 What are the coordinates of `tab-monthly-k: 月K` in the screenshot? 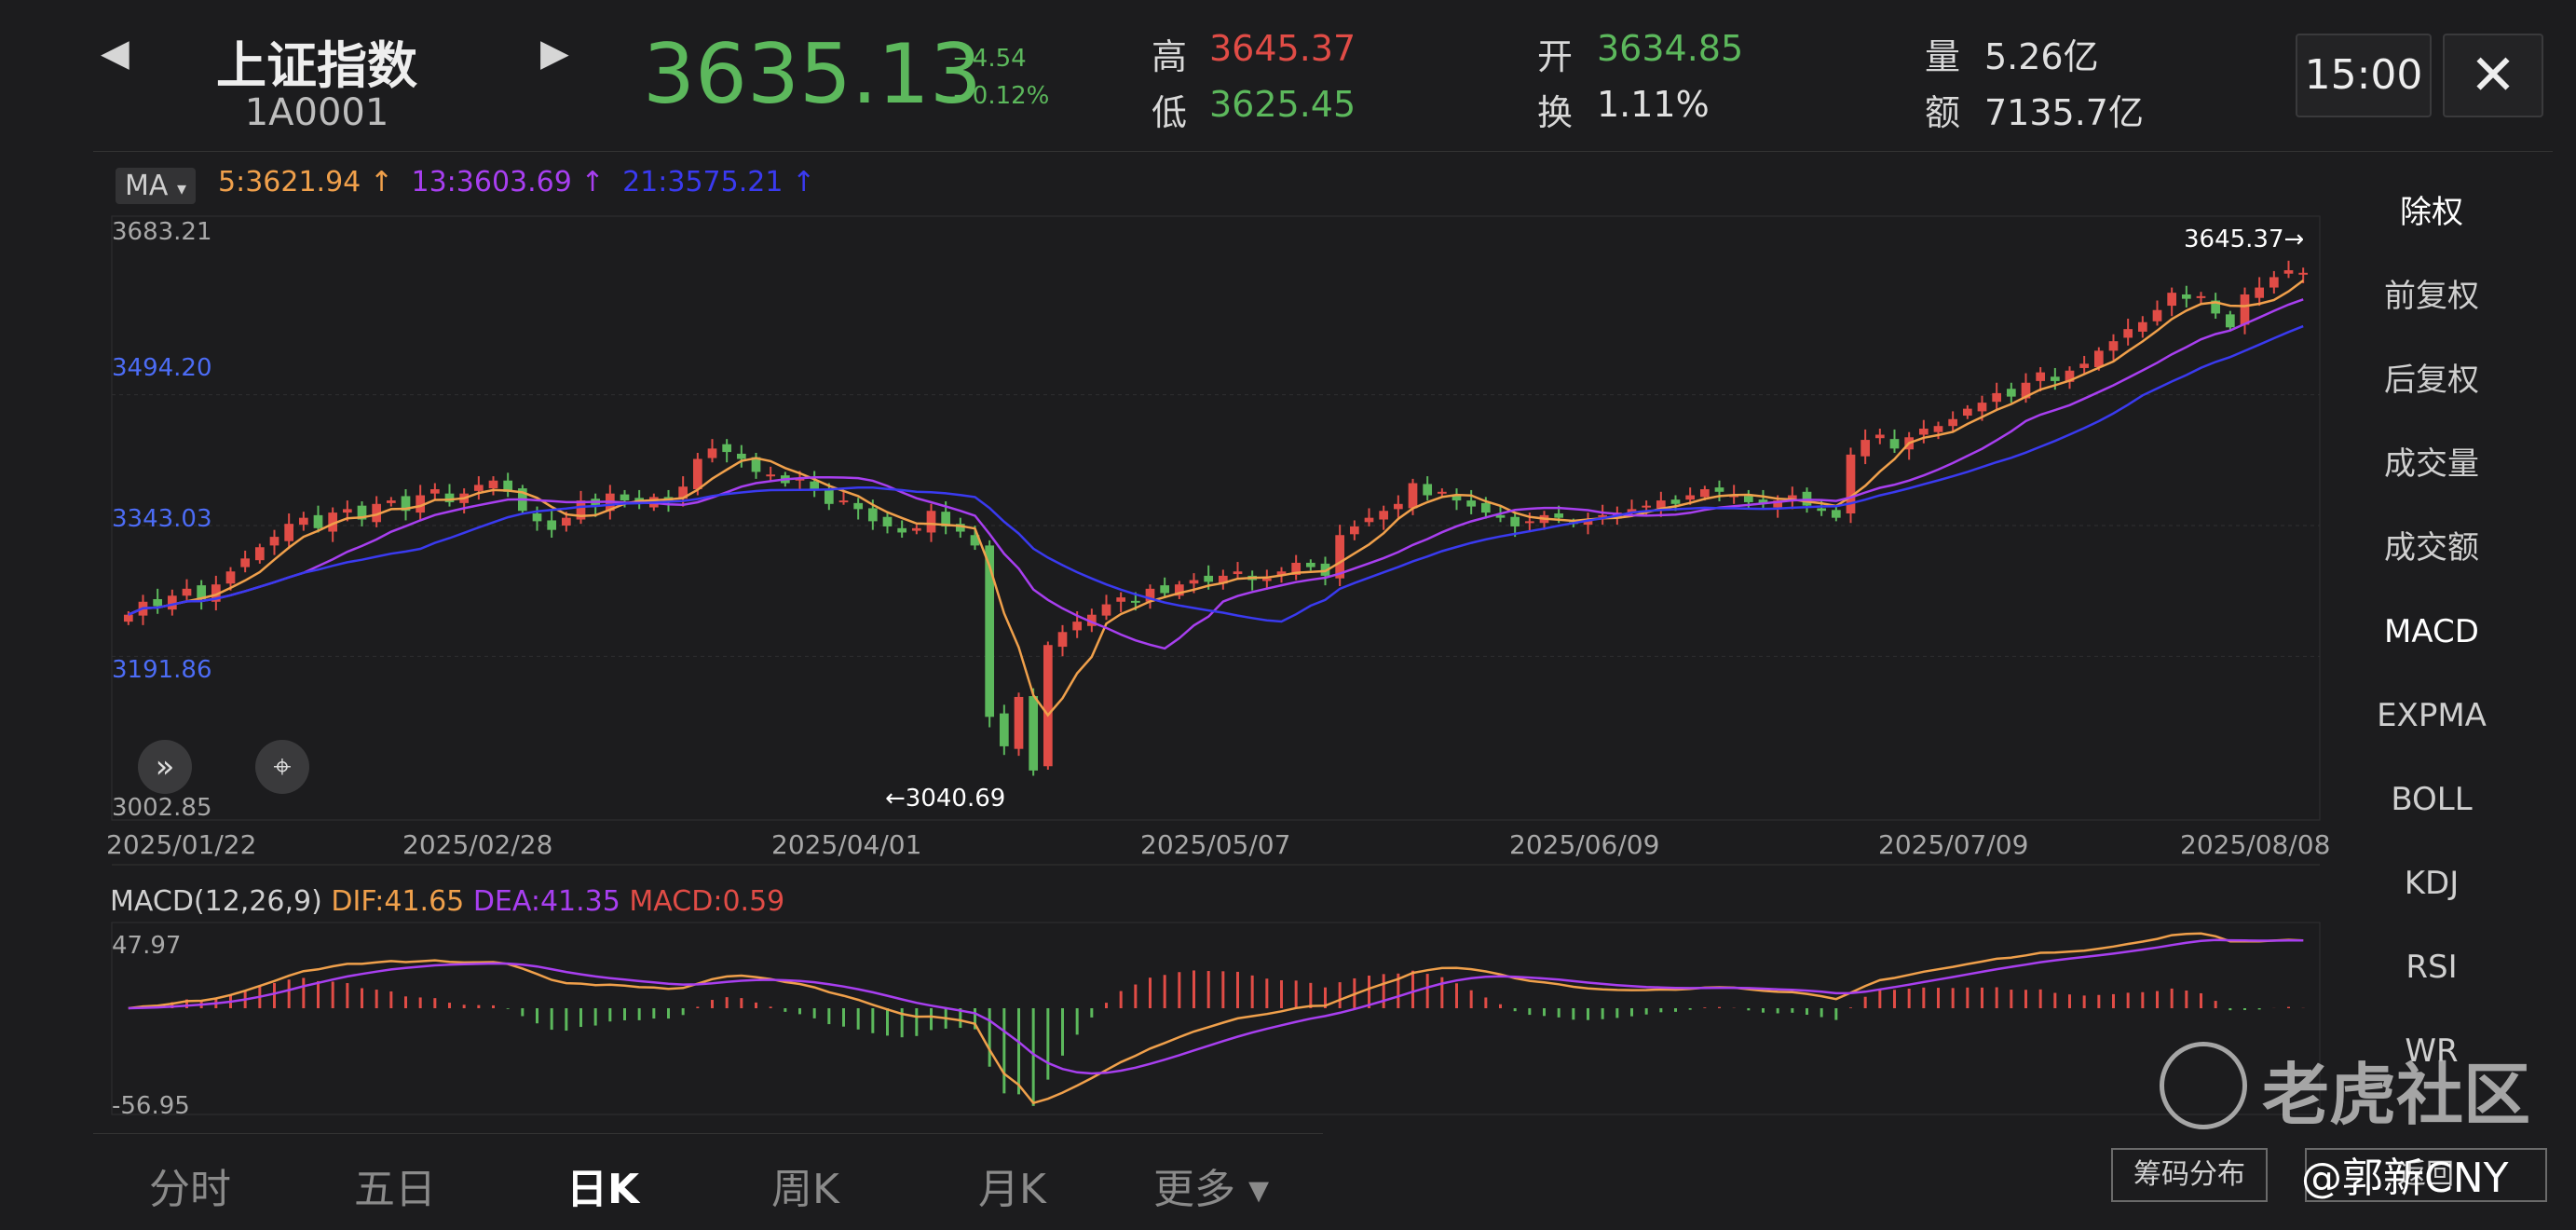 It's located at (1012, 1189).